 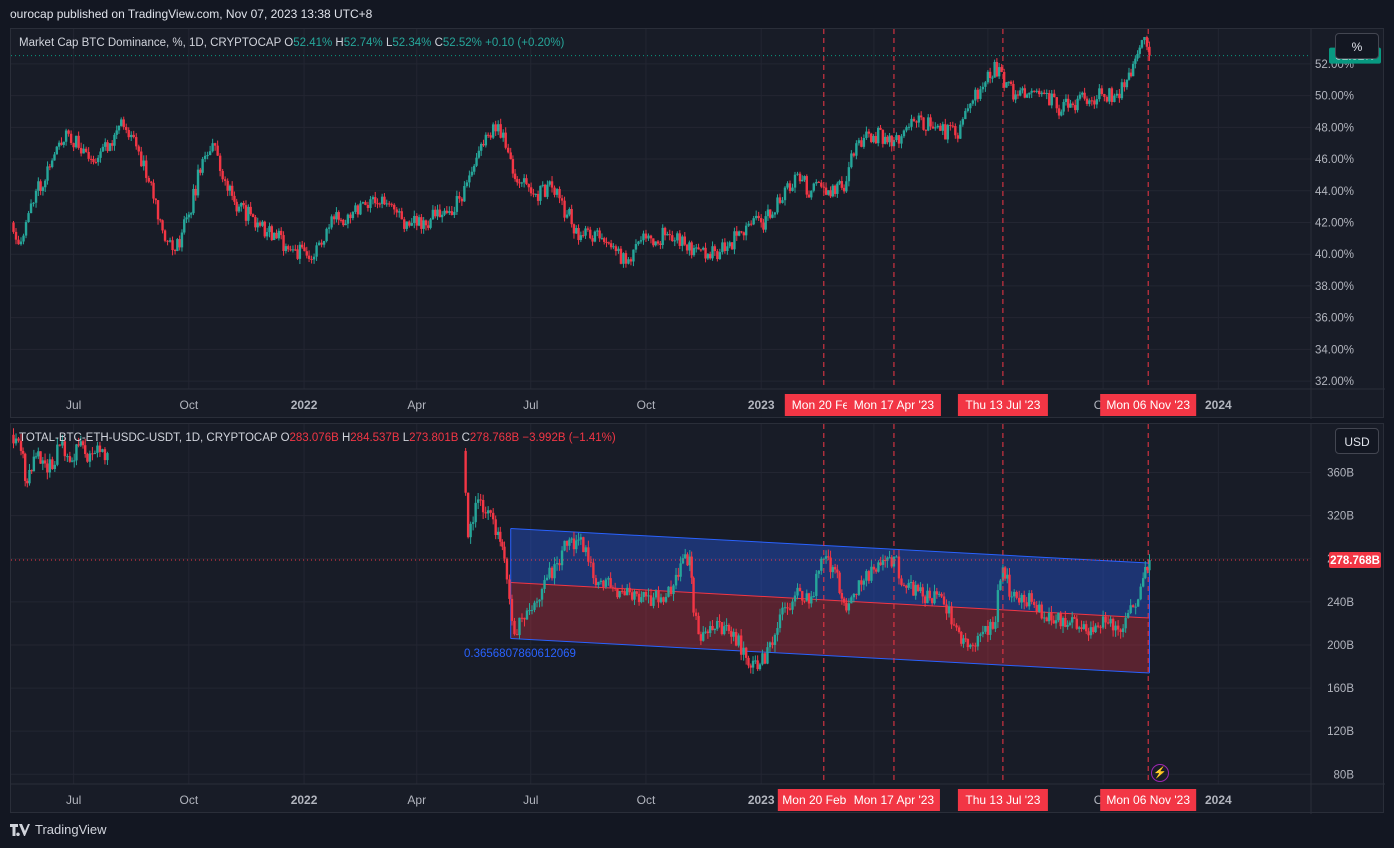 What do you see at coordinates (823, 405) in the screenshot?
I see `date-marker-label: Mon 20 Feb` at bounding box center [823, 405].